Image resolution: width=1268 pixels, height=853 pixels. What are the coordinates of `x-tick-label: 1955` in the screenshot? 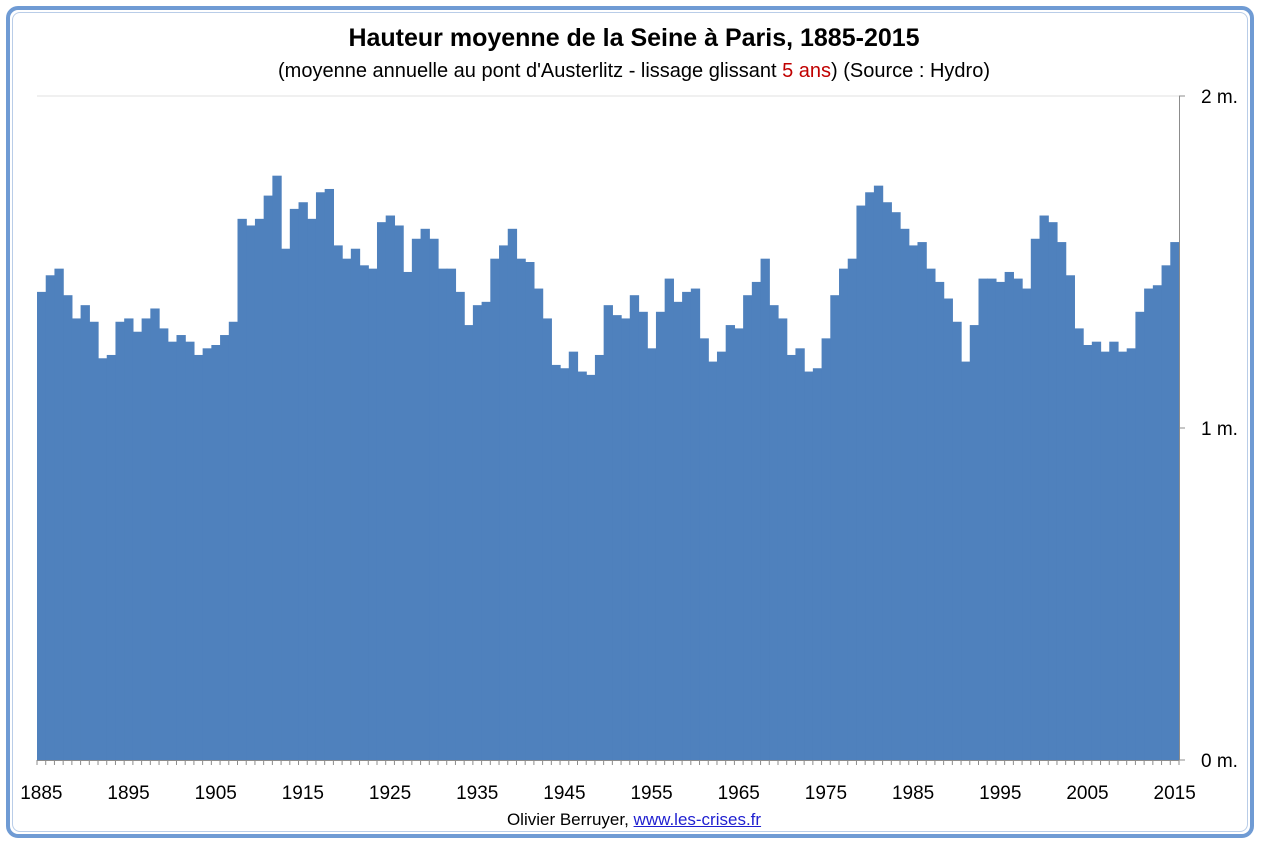 It's located at (651, 793).